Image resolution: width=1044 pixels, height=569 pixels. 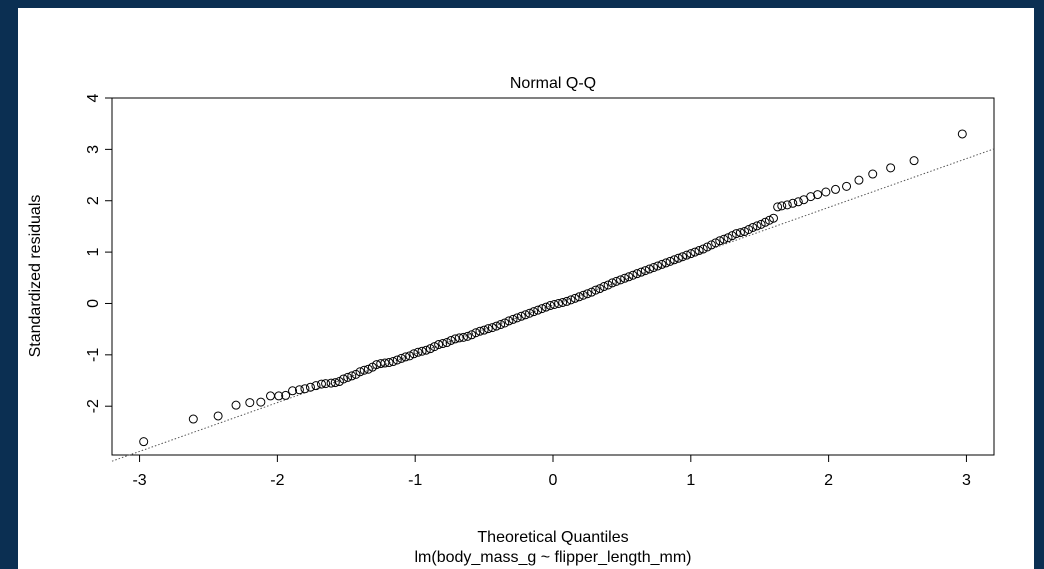 What do you see at coordinates (828, 480) in the screenshot?
I see `x-tick-label: 2` at bounding box center [828, 480].